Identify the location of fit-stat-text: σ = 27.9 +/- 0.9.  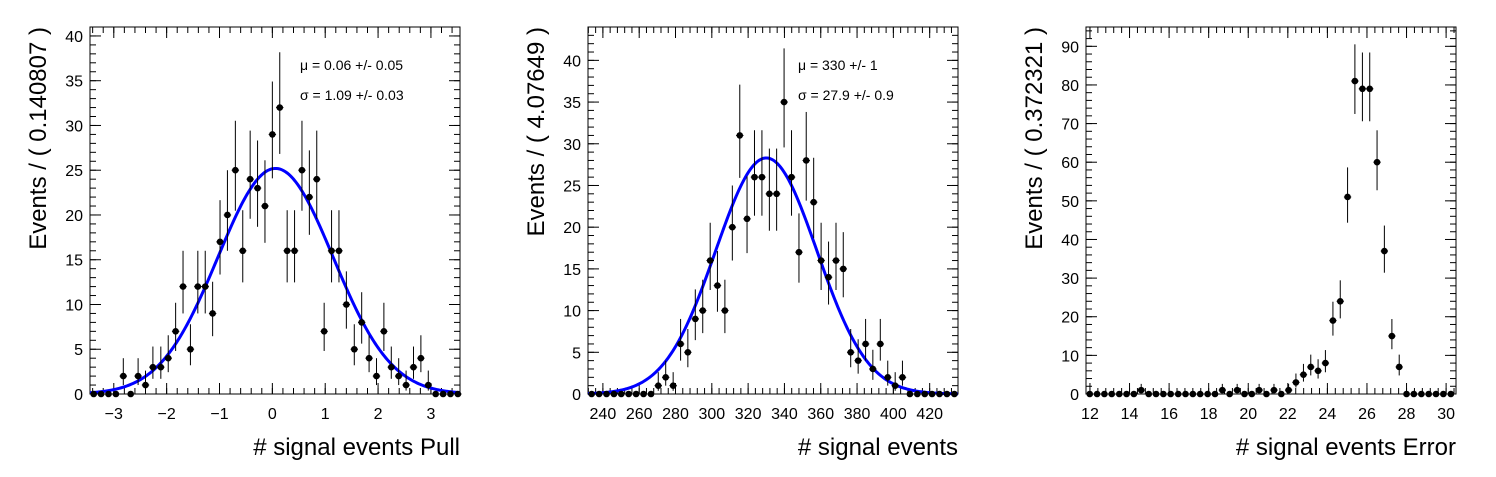
(846, 95).